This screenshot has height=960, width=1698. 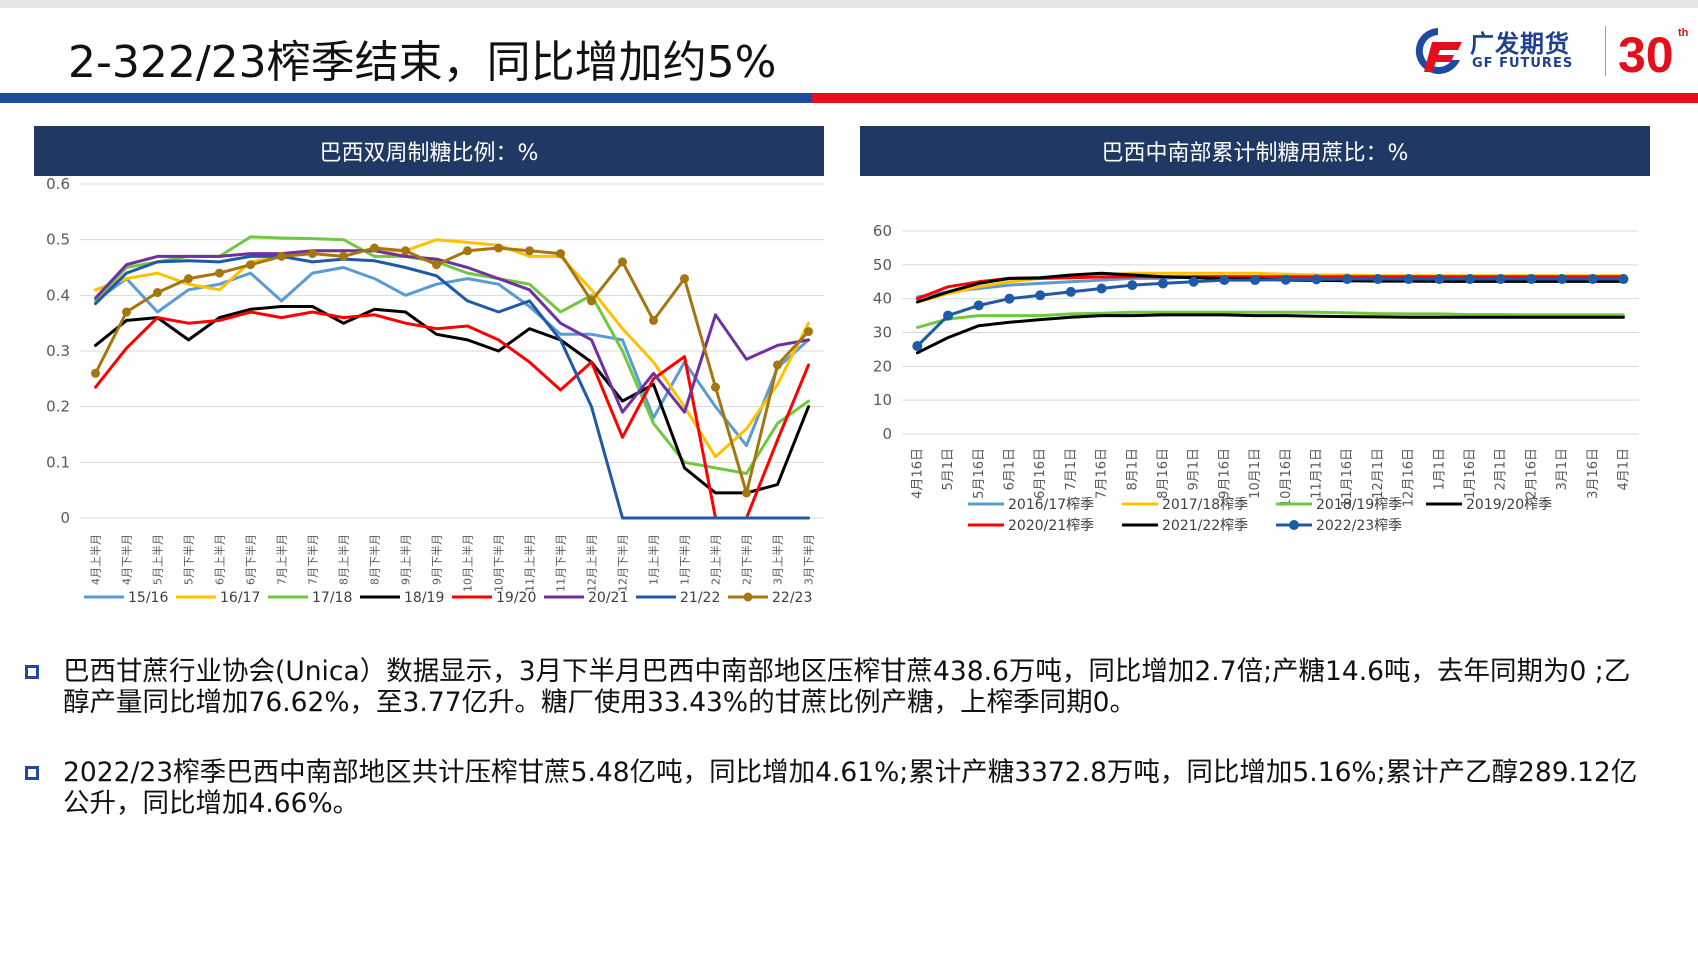 What do you see at coordinates (1255, 473) in the screenshot?
I see `right-x-tick-label: 10月1日` at bounding box center [1255, 473].